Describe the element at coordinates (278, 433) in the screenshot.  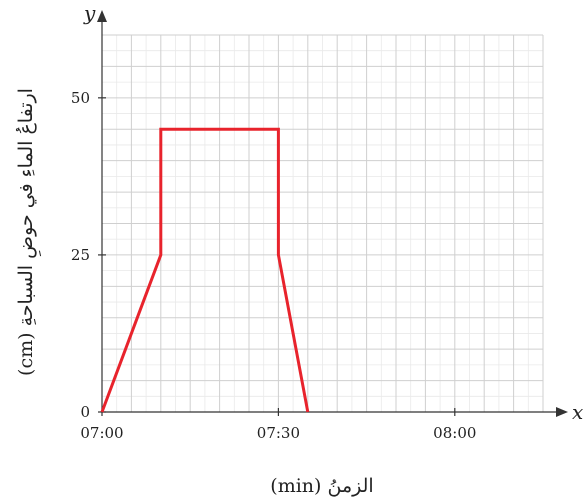
I see `x-tick-label: 07:30` at that location.